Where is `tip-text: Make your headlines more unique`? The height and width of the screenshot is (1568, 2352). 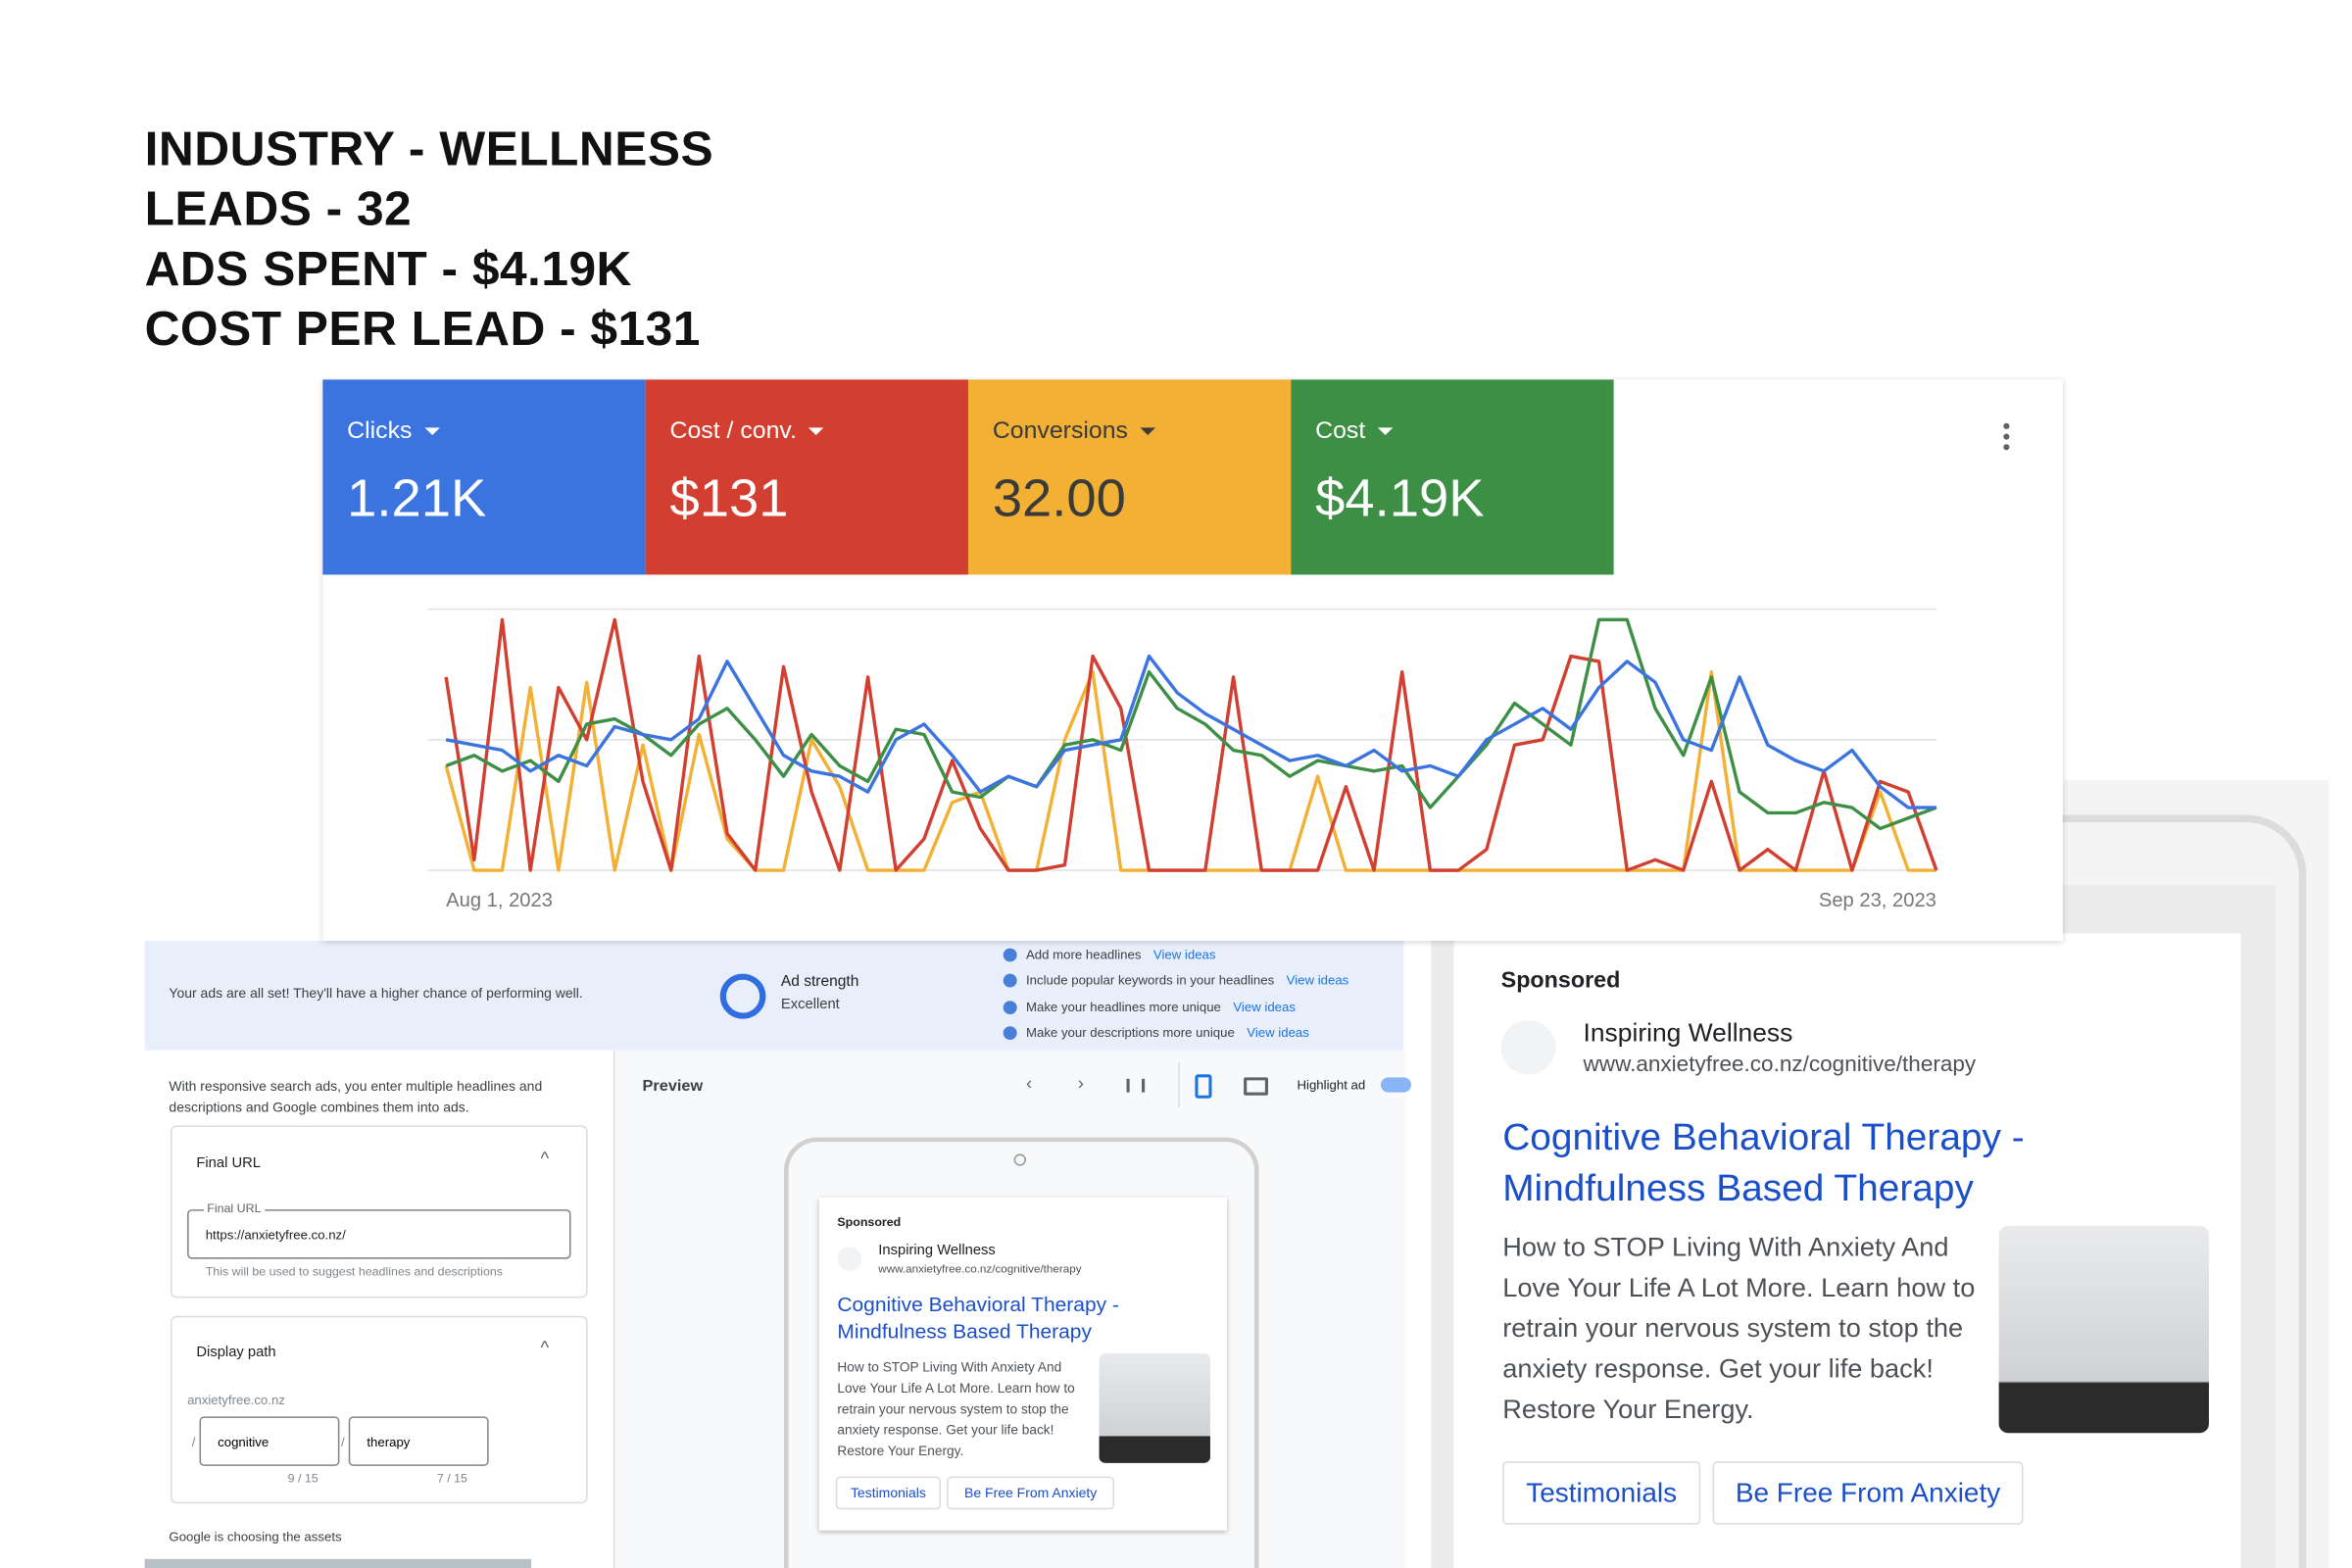 tip-text: Make your headlines more unique is located at coordinates (1123, 1007).